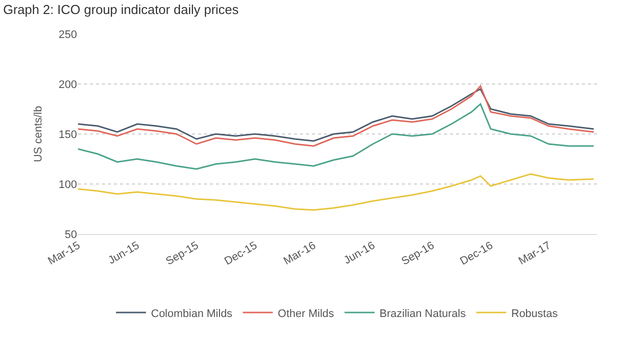 This screenshot has width=623, height=339. I want to click on legend-label: Brazilian Naturals, so click(423, 314).